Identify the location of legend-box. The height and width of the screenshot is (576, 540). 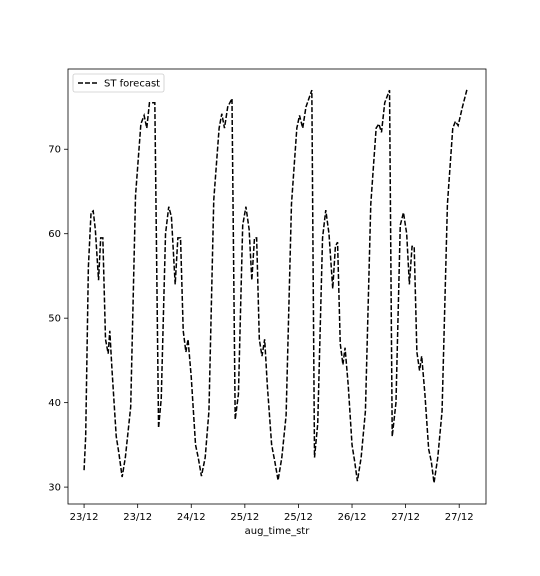
(118, 83).